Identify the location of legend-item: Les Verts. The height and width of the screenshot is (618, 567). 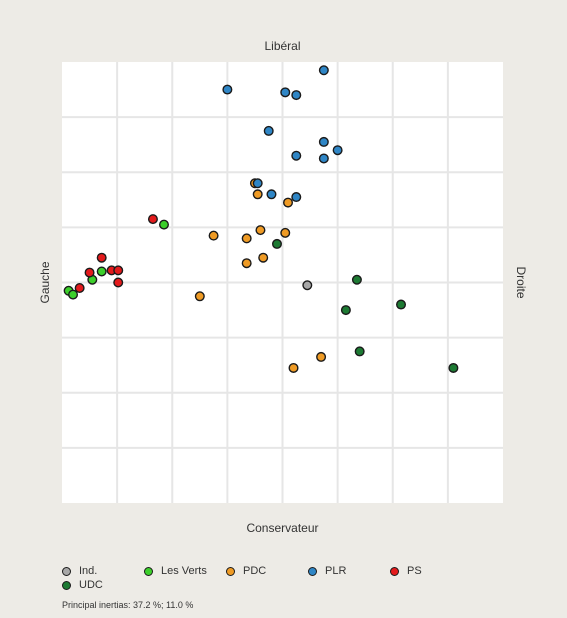
(185, 571).